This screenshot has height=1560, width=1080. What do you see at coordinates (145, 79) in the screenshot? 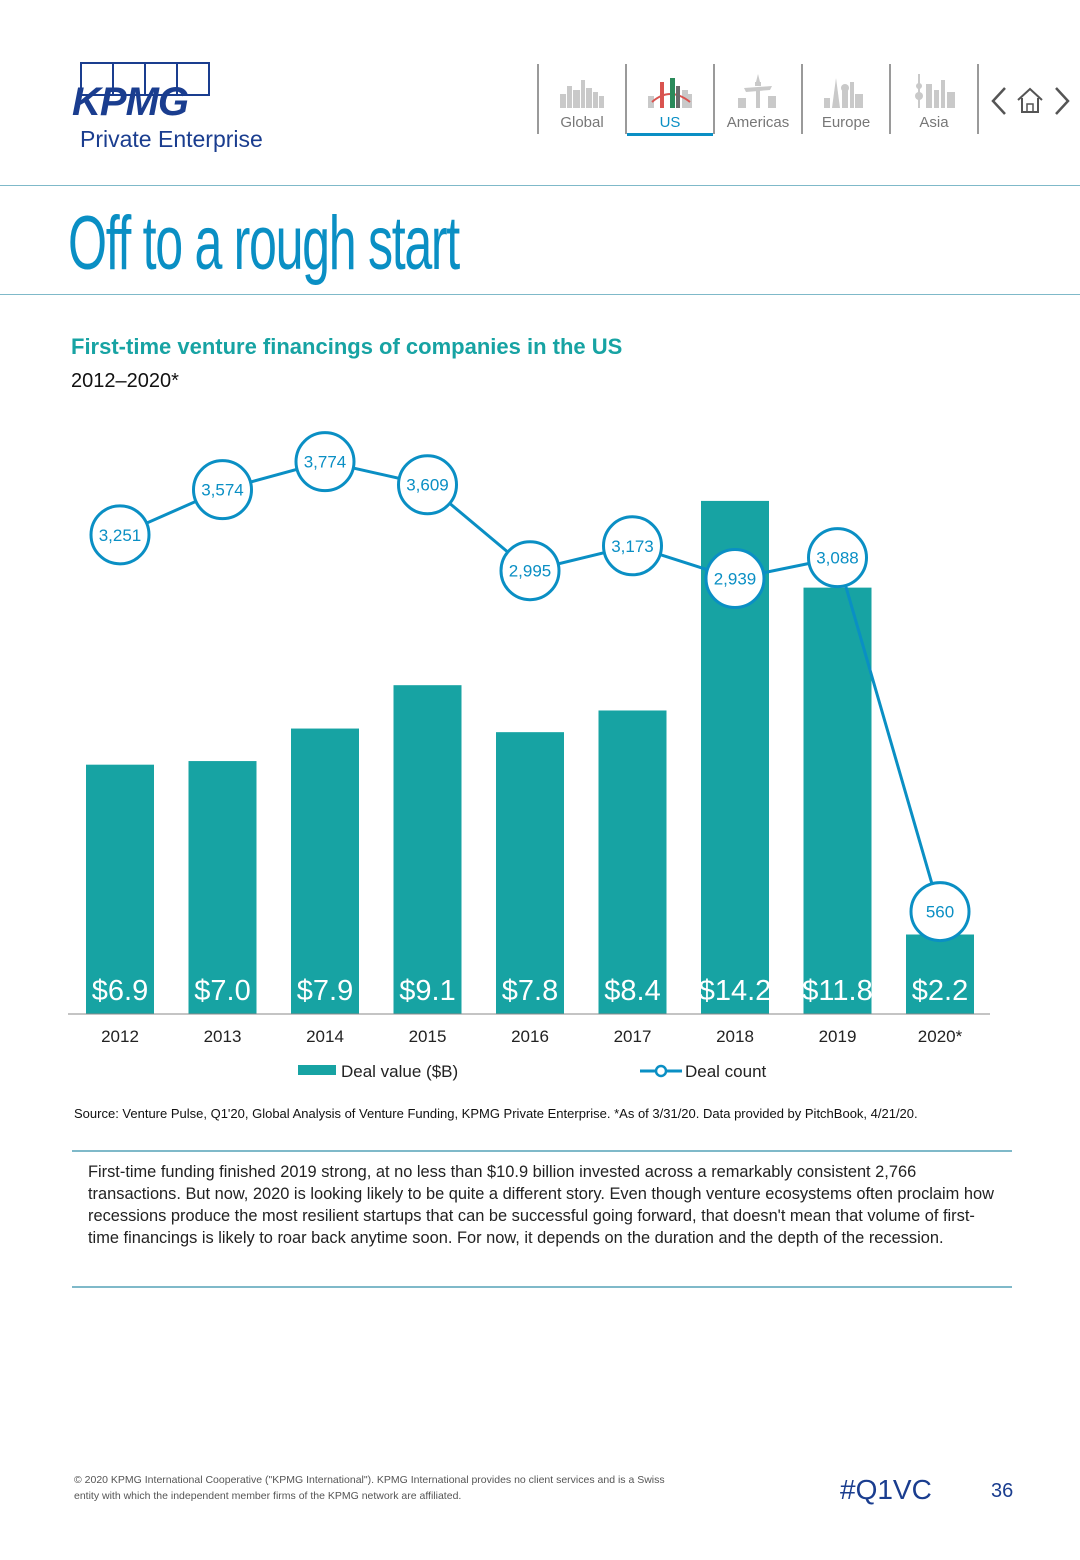
I see `logo-boxes` at bounding box center [145, 79].